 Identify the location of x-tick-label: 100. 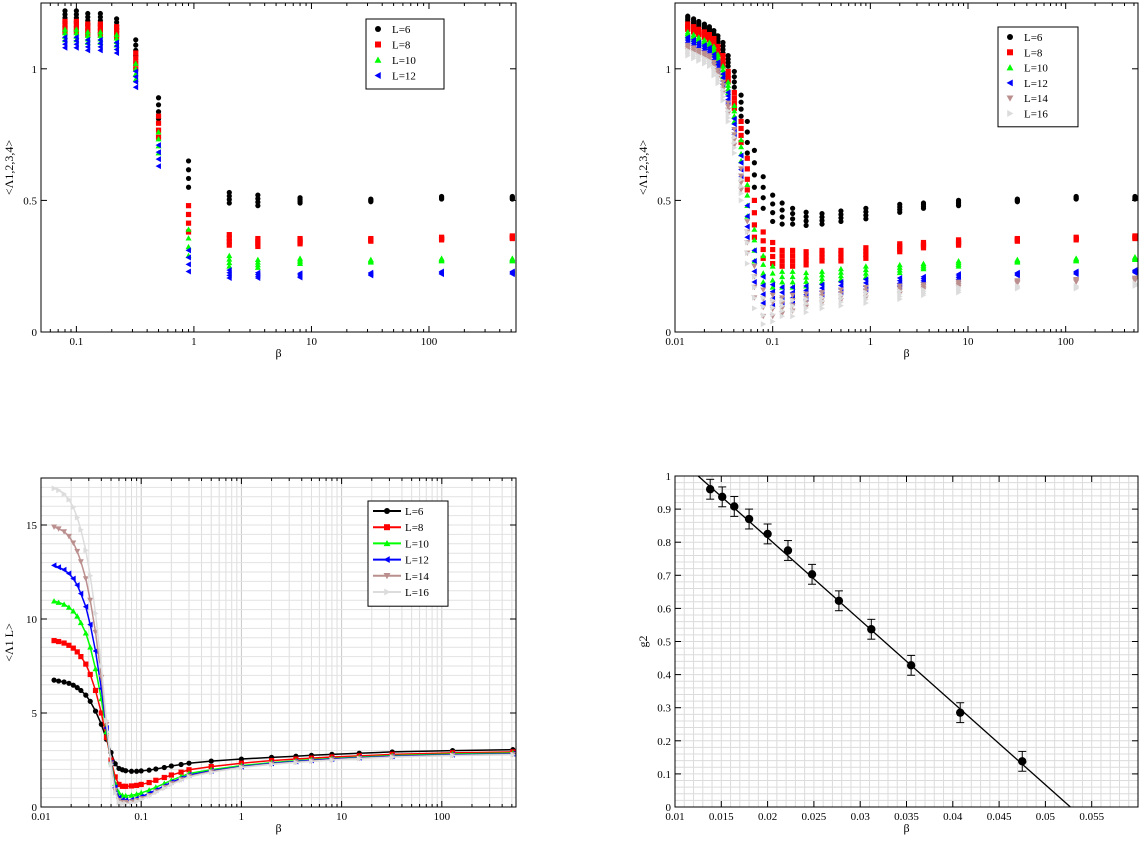
(1065, 342).